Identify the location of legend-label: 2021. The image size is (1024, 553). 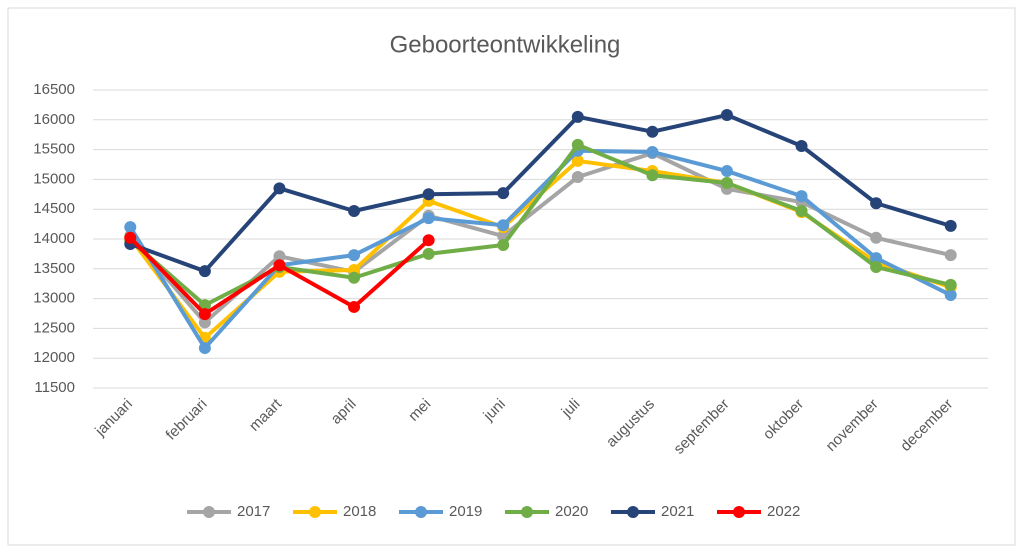
(677, 511).